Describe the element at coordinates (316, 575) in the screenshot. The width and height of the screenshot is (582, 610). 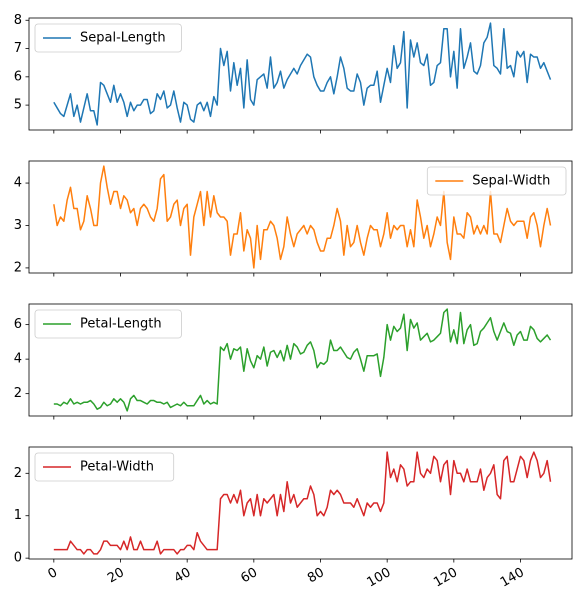
I see `x-tick-label: 80` at that location.